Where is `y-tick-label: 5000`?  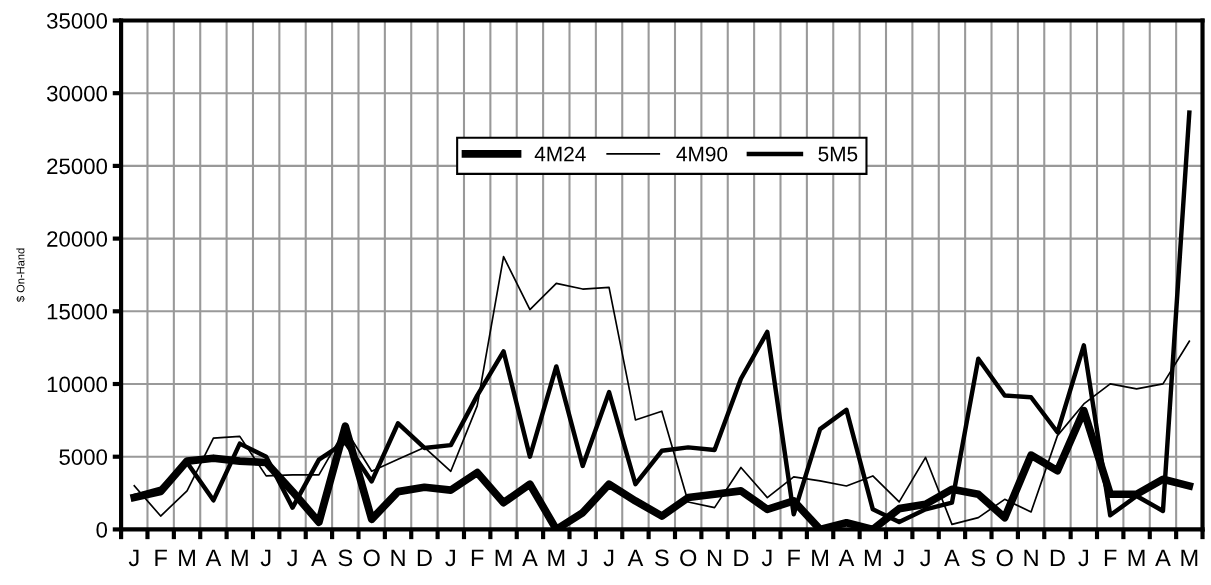 y-tick-label: 5000 is located at coordinates (83, 457).